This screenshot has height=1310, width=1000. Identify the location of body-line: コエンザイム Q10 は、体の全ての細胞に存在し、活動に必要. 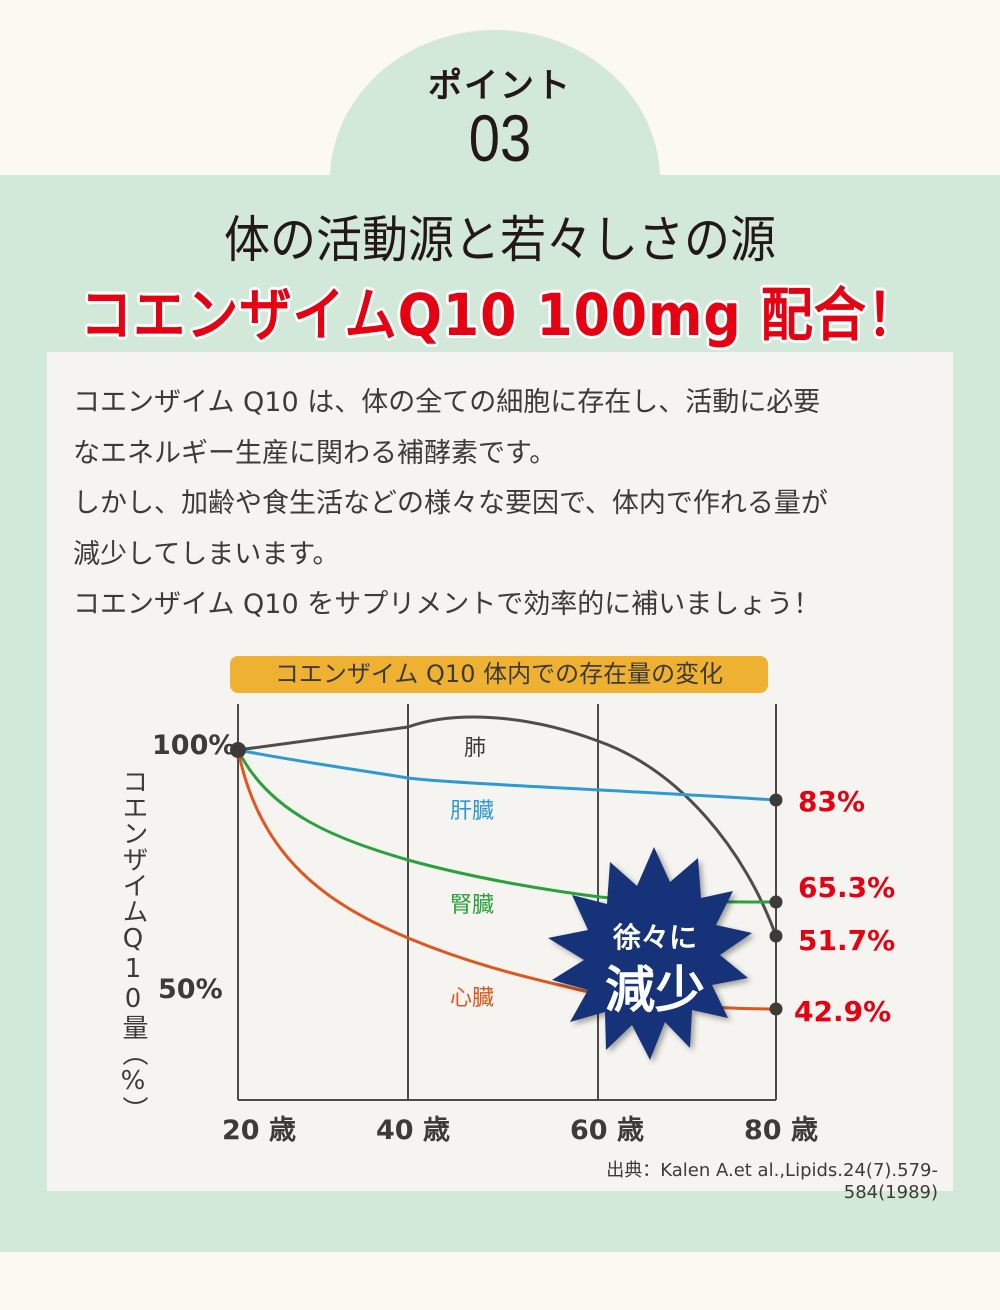
(447, 402).